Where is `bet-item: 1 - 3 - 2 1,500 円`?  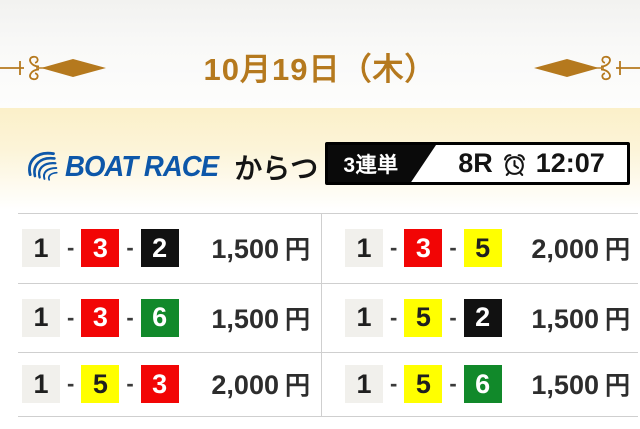 bet-item: 1 - 3 - 2 1,500 円 is located at coordinates (166, 248).